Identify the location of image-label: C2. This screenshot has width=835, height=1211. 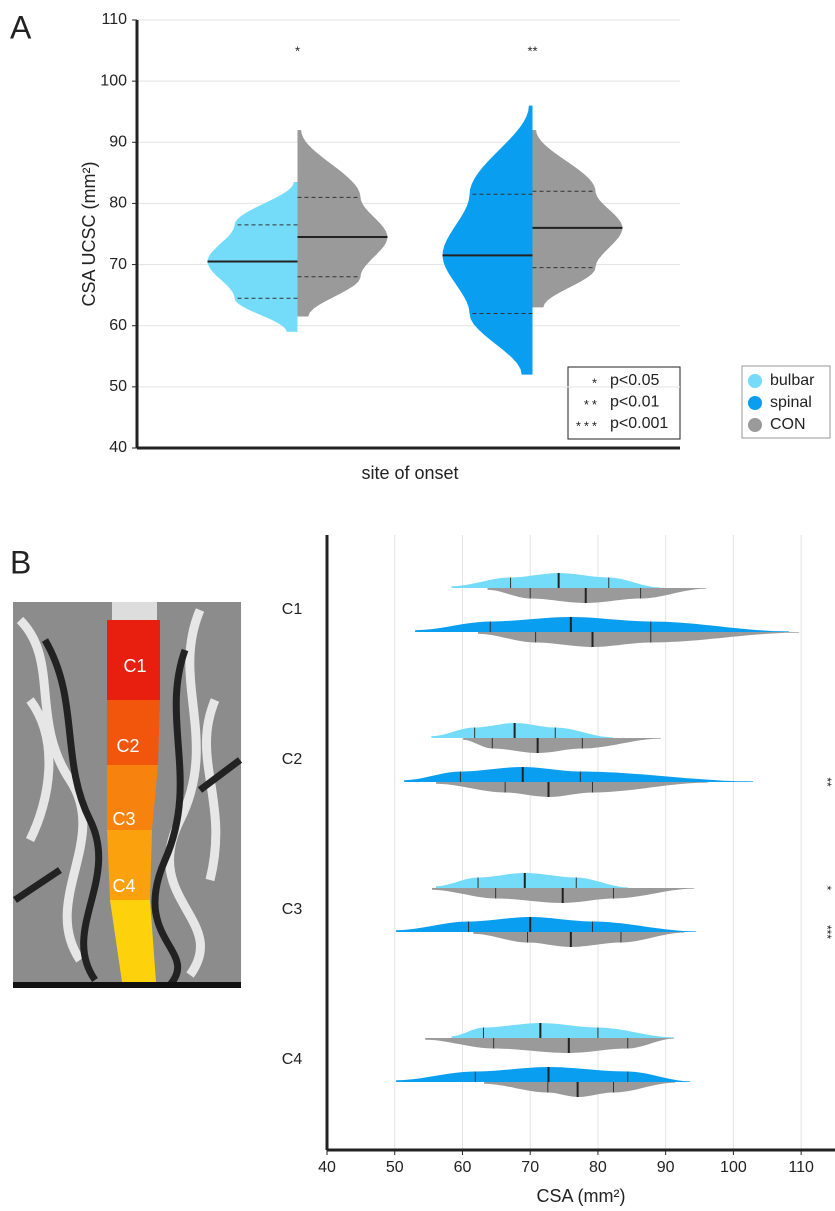
(127, 746).